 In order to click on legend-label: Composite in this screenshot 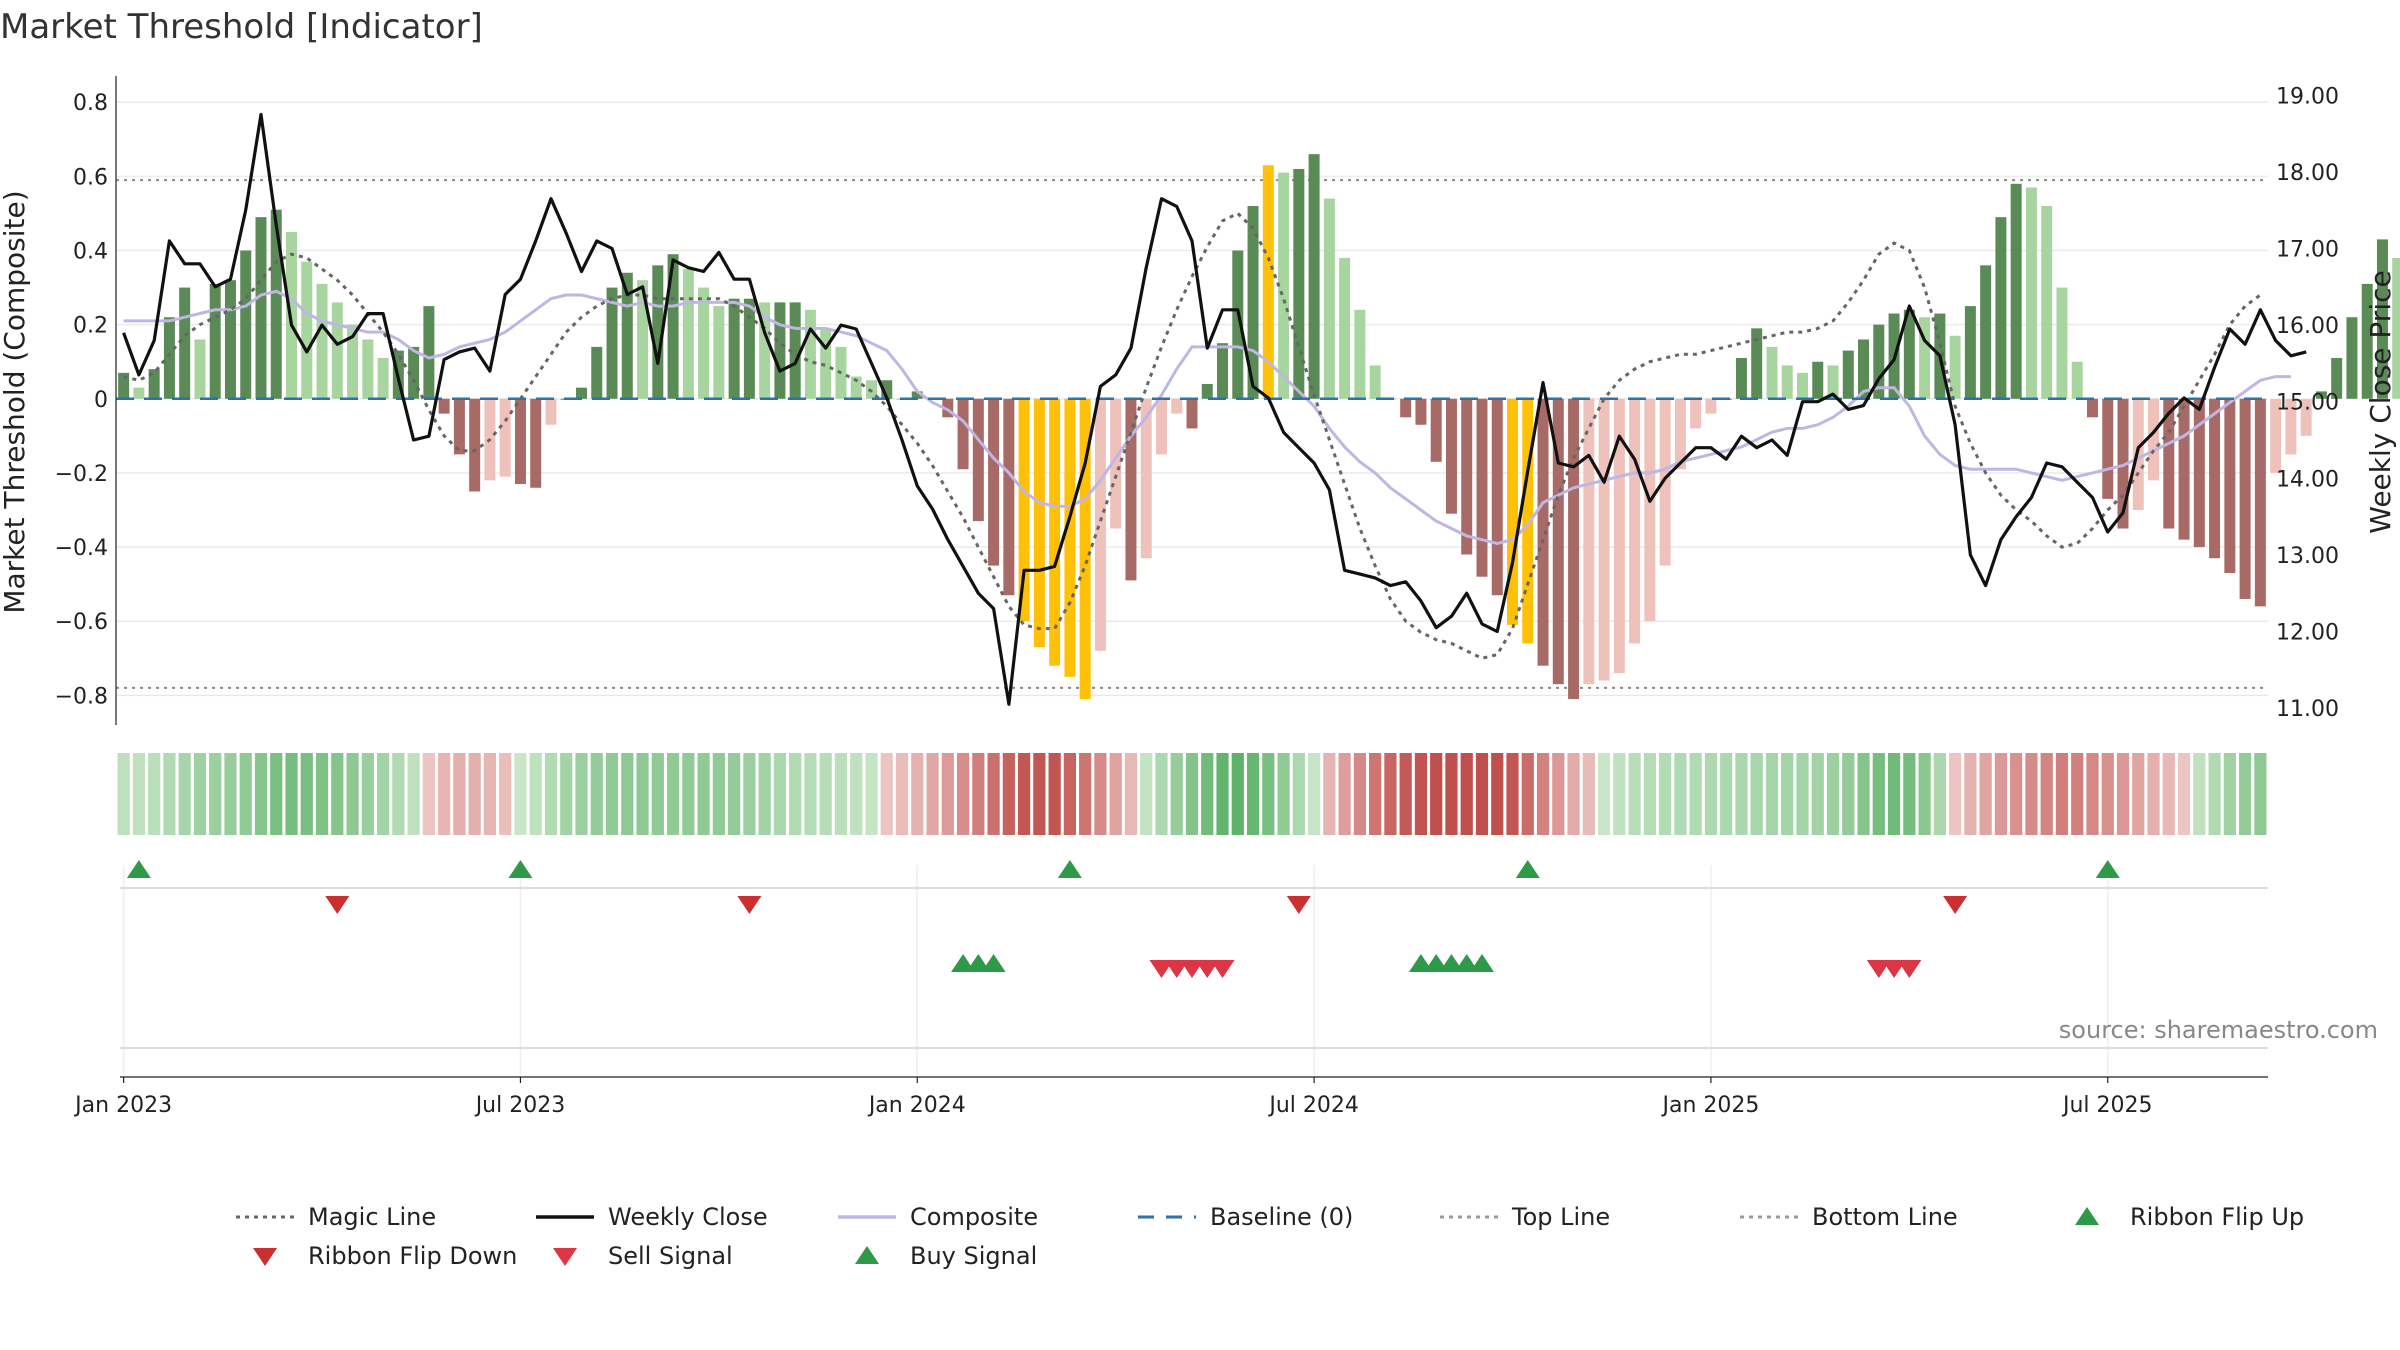, I will do `click(974, 1217)`.